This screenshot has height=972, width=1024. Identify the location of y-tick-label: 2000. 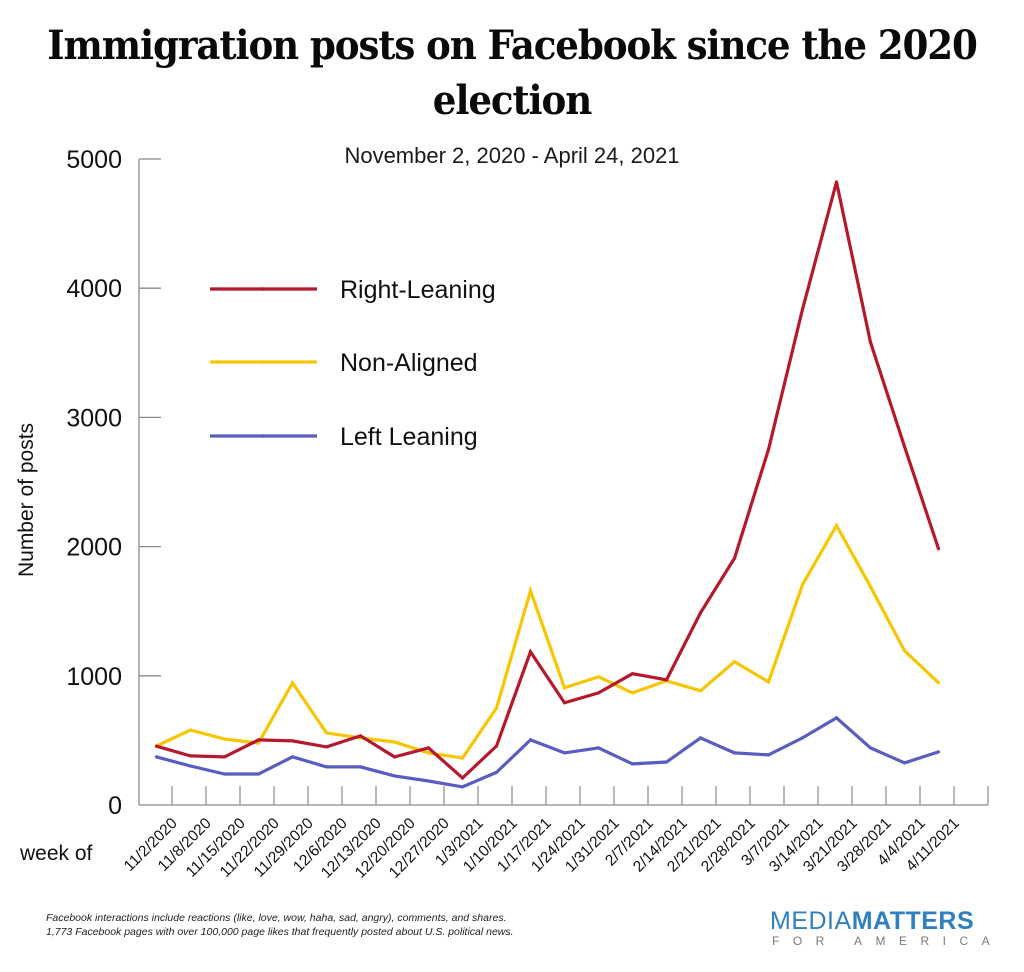
(94, 548).